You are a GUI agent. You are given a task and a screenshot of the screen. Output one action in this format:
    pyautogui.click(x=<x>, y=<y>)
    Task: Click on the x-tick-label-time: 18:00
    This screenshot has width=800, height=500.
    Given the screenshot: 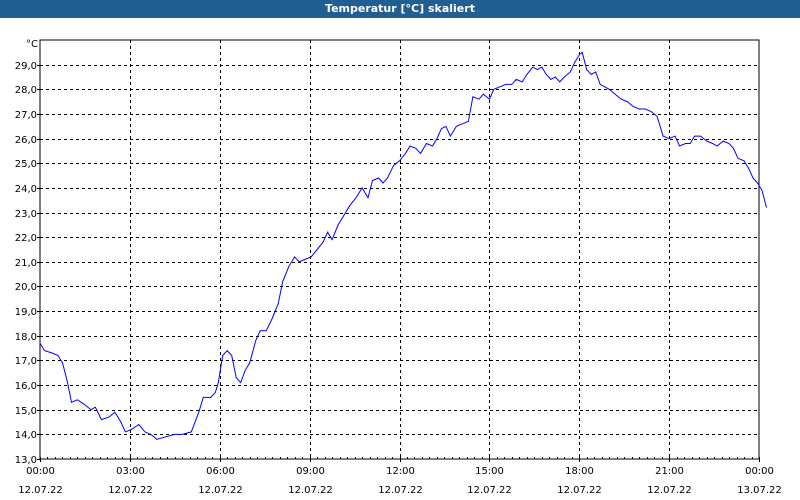 What is the action you would take?
    pyautogui.click(x=579, y=471)
    